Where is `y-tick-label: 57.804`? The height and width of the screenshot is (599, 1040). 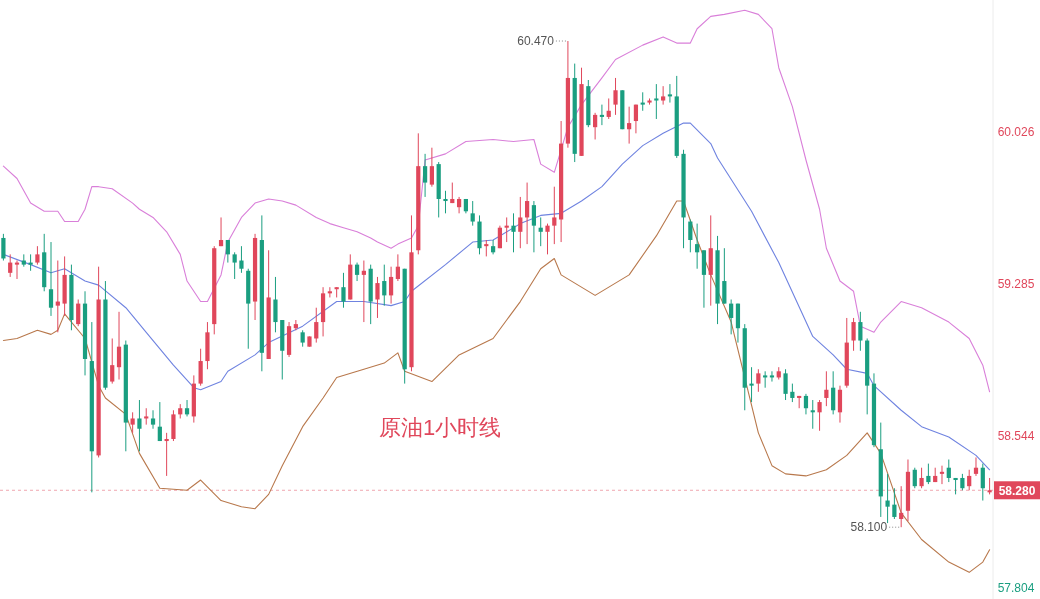
y-tick-label: 57.804 is located at coordinates (1016, 587).